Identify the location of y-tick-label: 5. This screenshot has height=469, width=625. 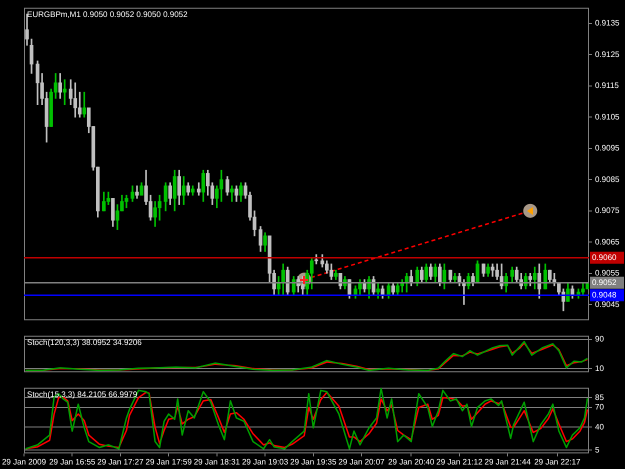
(597, 449).